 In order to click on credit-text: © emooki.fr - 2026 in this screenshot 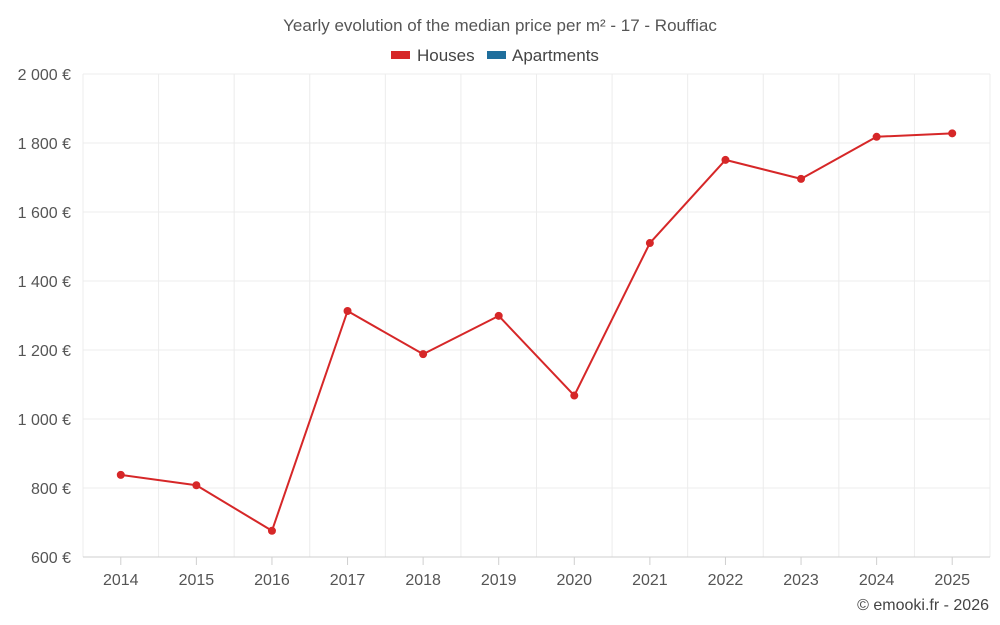, I will do `click(923, 605)`.